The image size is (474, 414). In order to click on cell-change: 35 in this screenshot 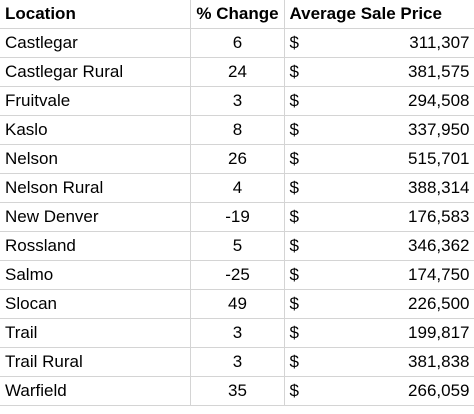, I will do `click(237, 391)`.